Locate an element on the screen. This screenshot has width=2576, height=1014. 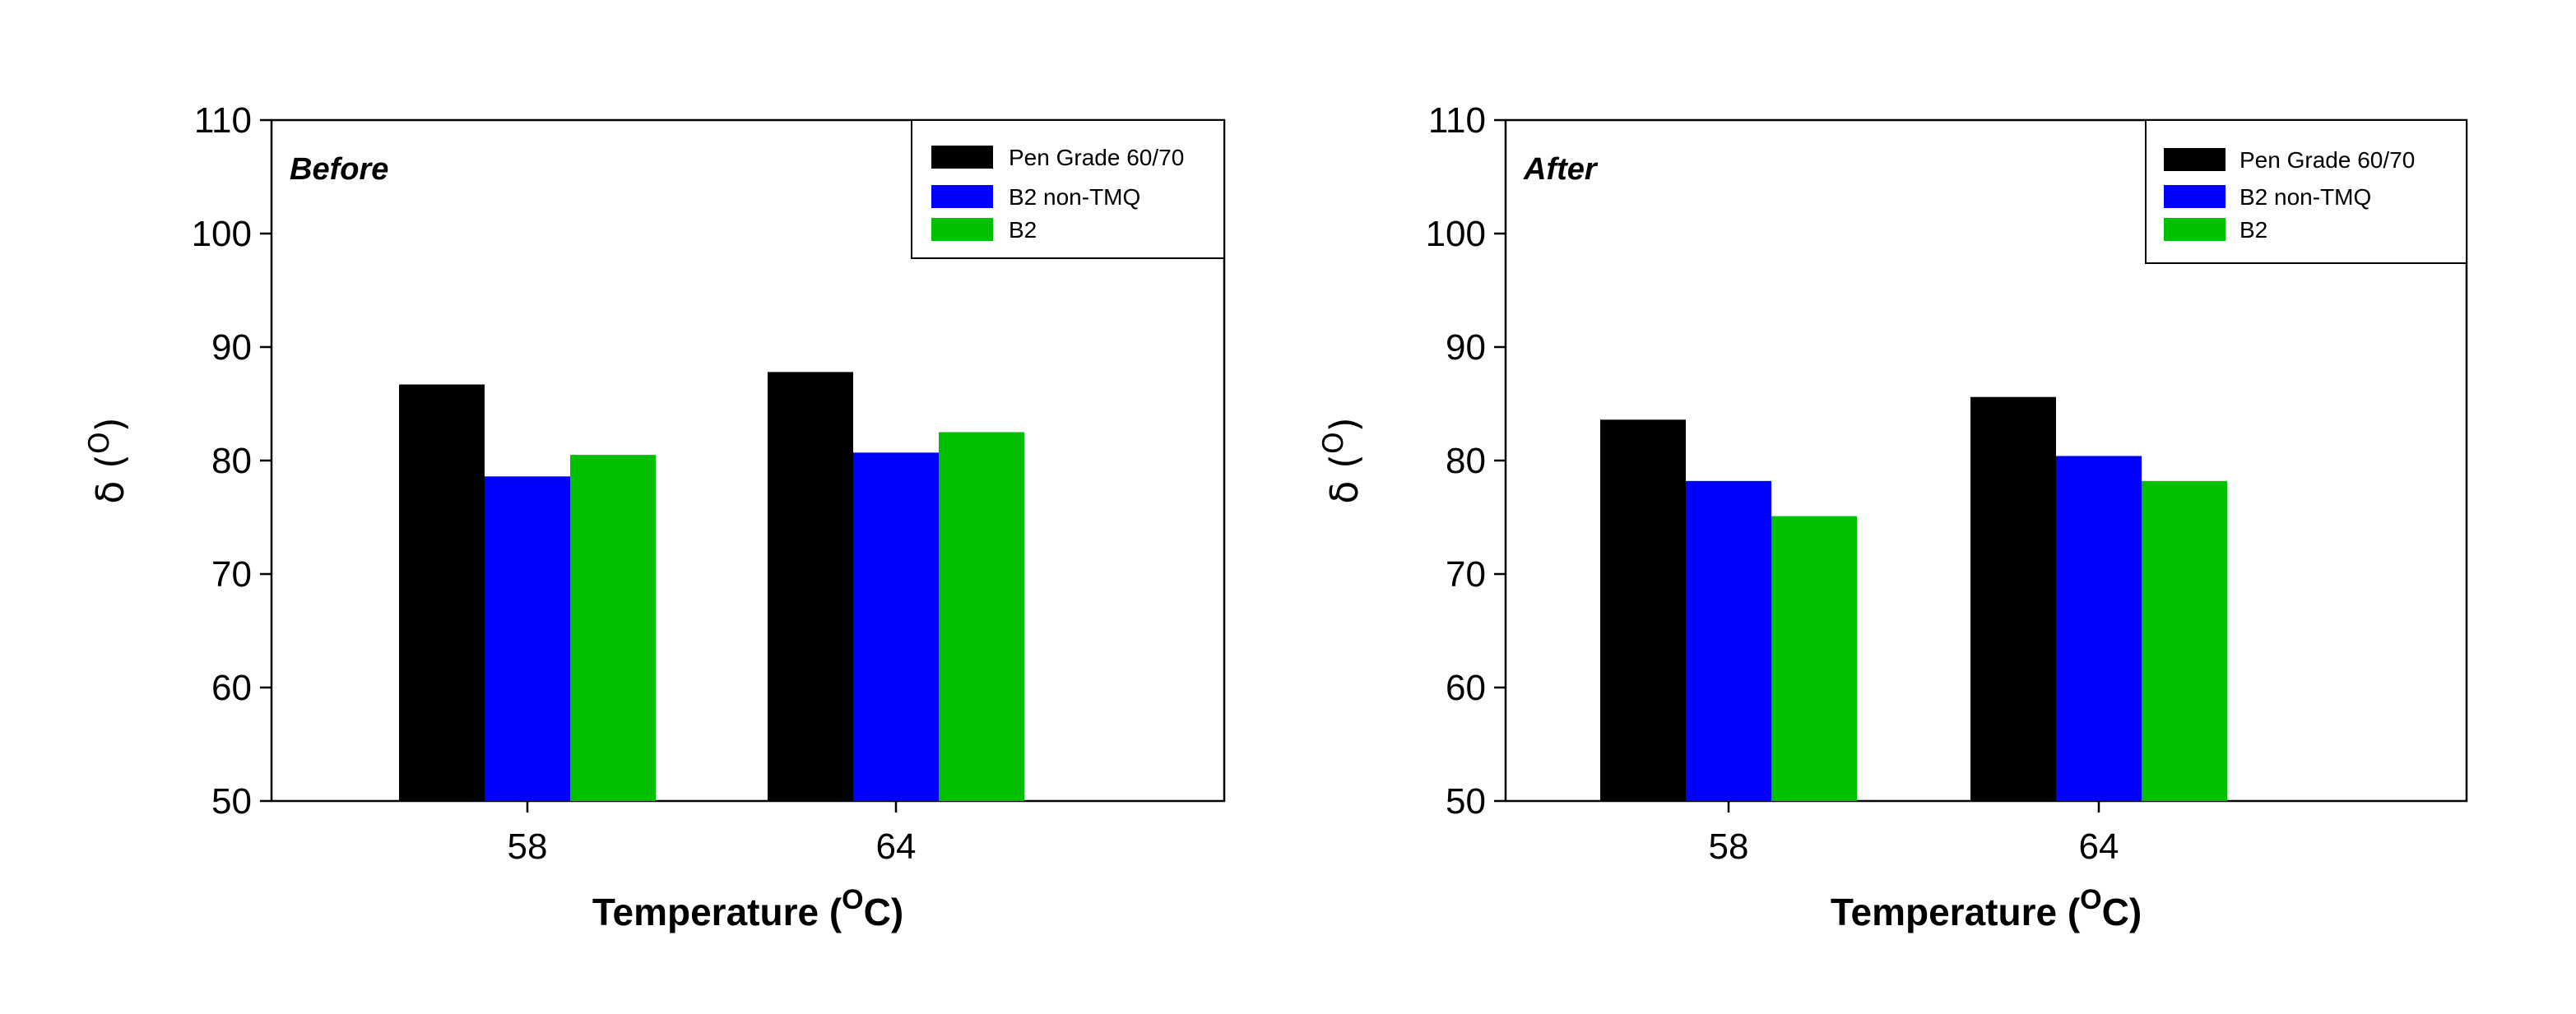
panel-label: Before is located at coordinates (339, 170).